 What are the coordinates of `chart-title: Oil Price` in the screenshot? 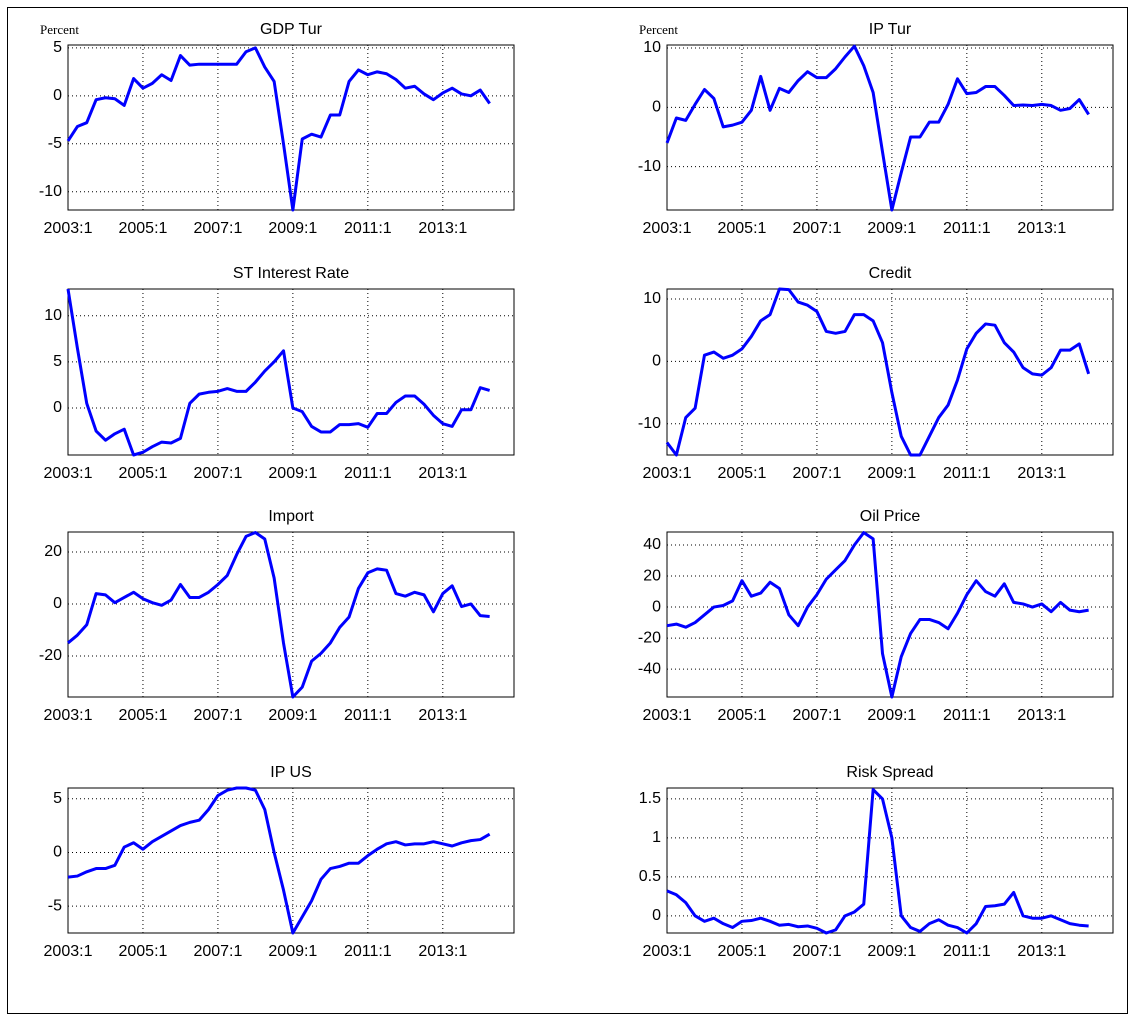 It's located at (890, 516).